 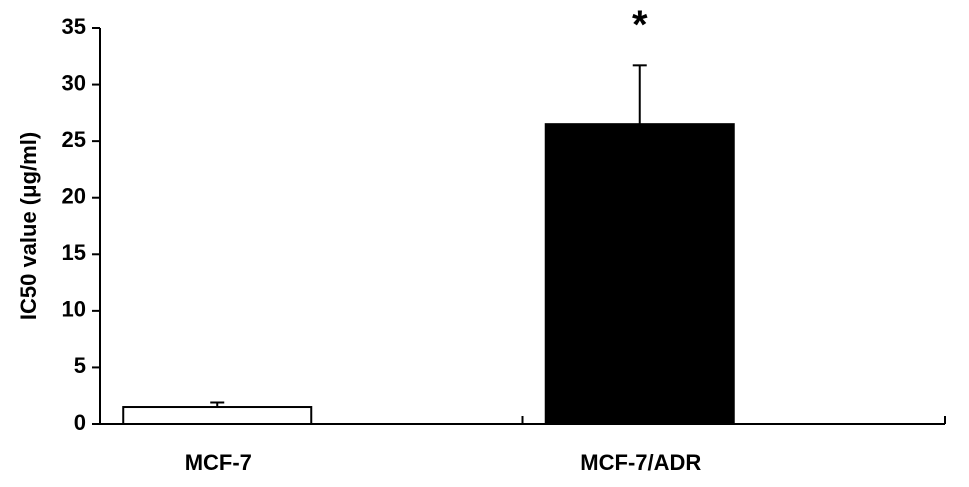 What do you see at coordinates (640, 25) in the screenshot?
I see `annotation: *` at bounding box center [640, 25].